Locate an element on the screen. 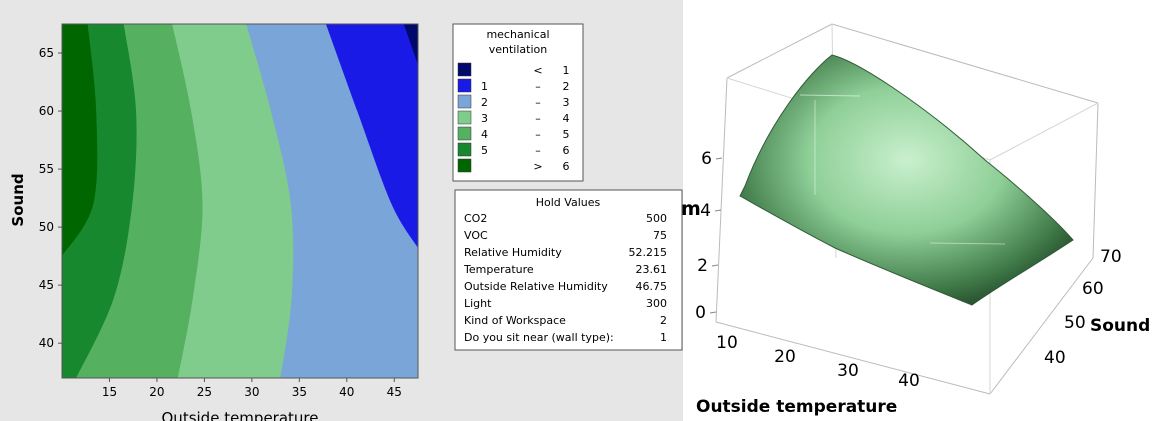  surface-z-axis: 0 2 4 6 is located at coordinates (709, 236).